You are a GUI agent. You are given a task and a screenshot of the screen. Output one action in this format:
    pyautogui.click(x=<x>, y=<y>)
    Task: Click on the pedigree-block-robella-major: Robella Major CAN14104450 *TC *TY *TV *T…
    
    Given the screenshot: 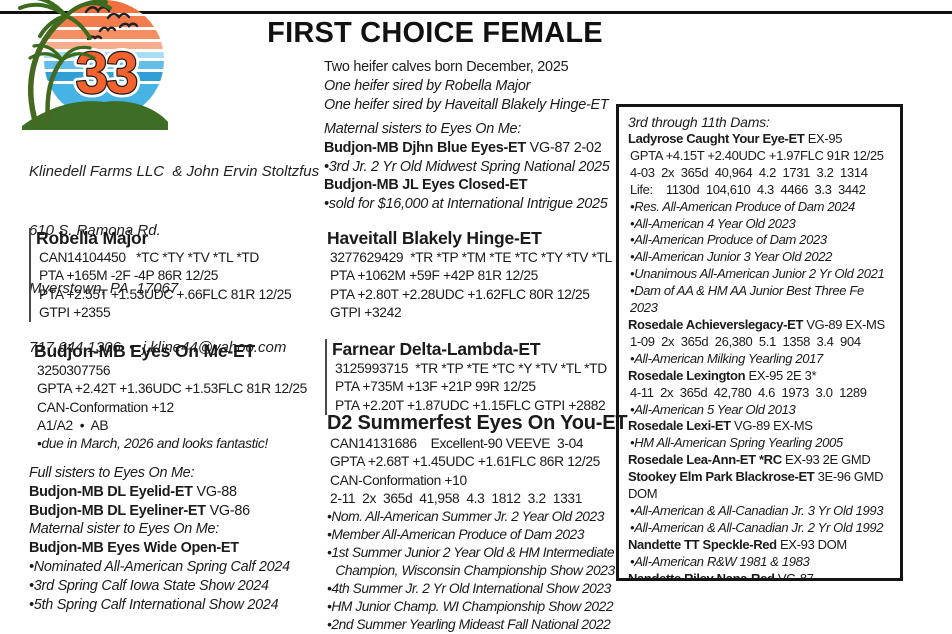 What is the action you would take?
    pyautogui.click(x=160, y=275)
    